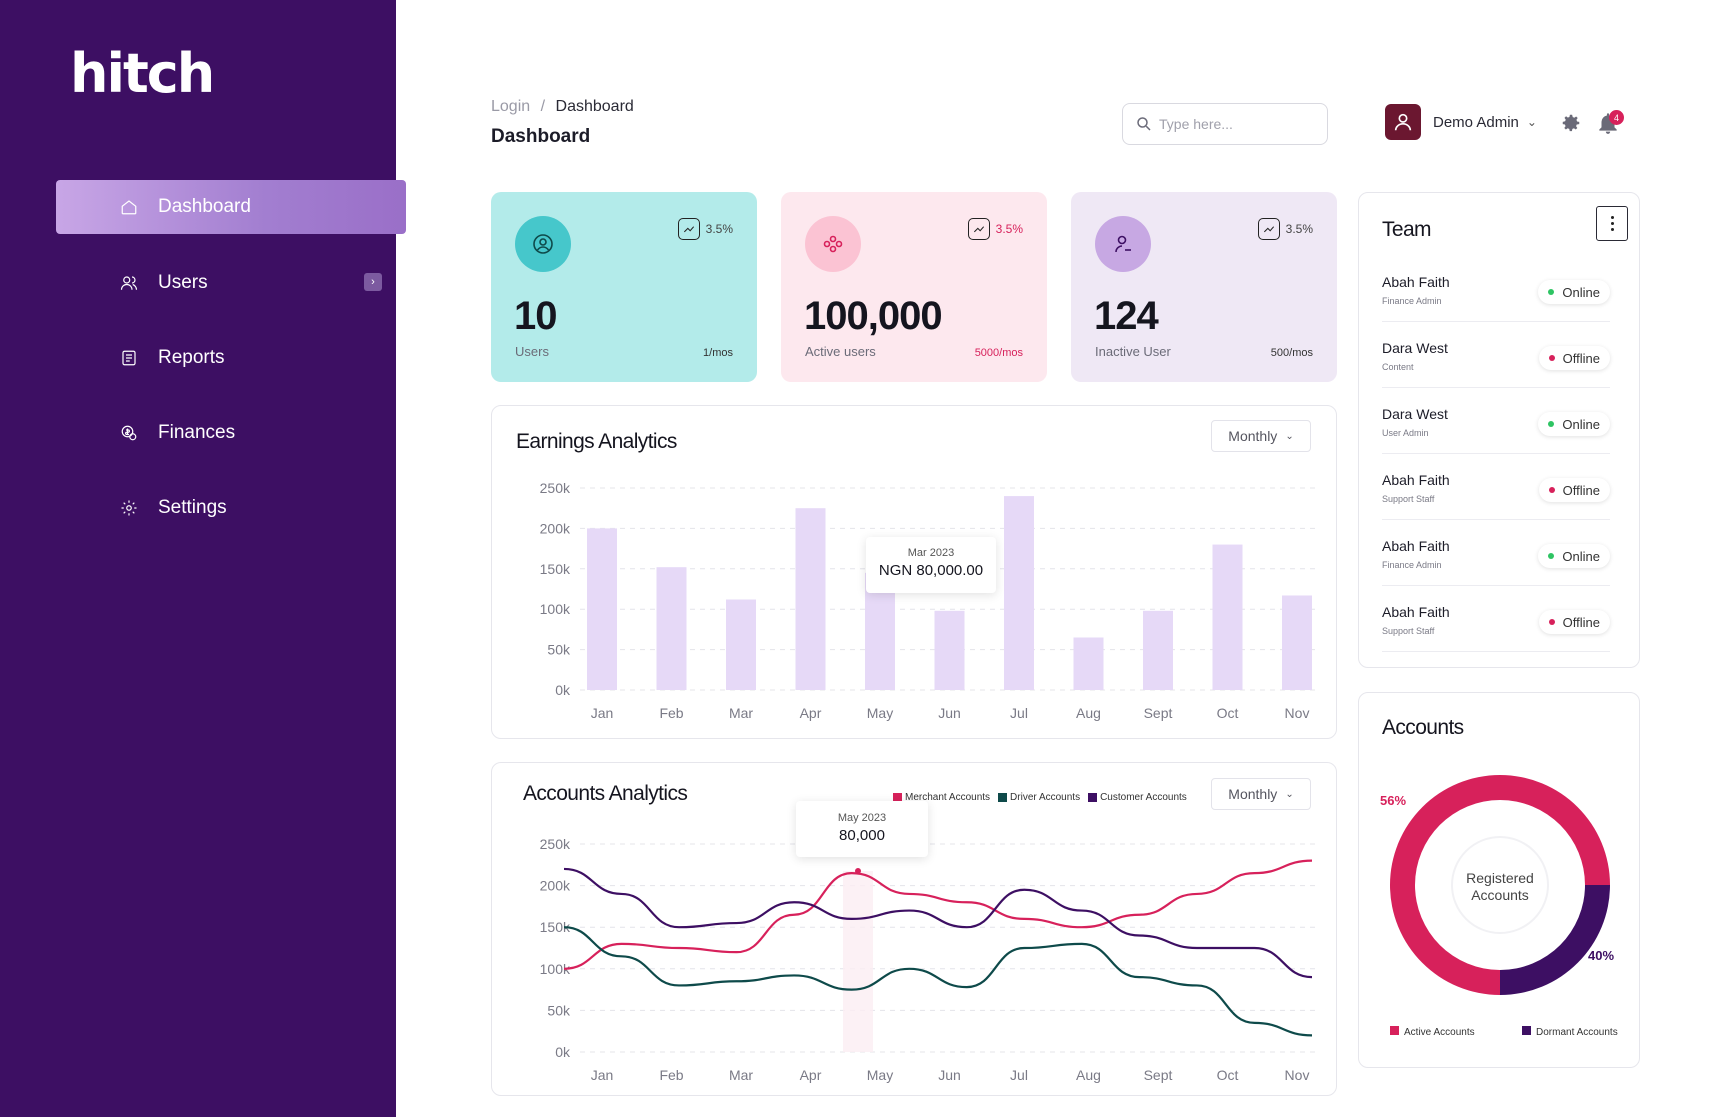 This screenshot has height=1117, width=1728. What do you see at coordinates (998, 353) in the screenshot?
I see `stat-rate: 5000/mos` at bounding box center [998, 353].